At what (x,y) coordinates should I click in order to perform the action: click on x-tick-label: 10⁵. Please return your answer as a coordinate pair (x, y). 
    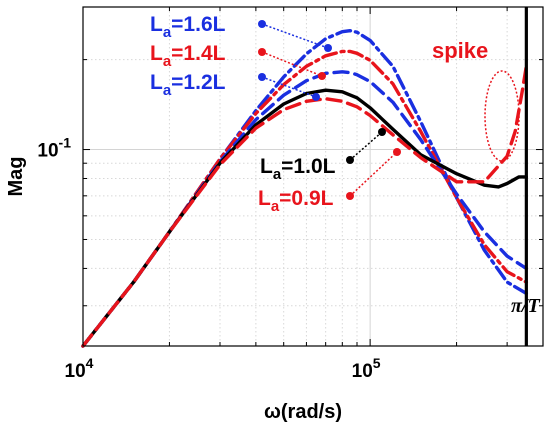
    Looking at the image, I should click on (366, 368).